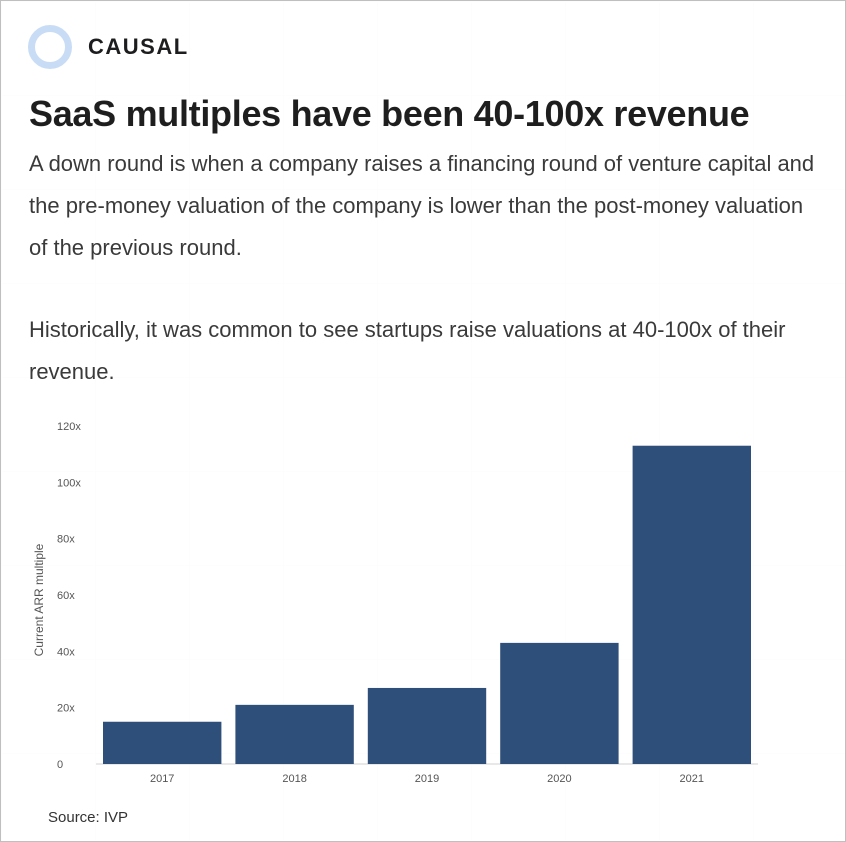 Image resolution: width=846 pixels, height=842 pixels. Describe the element at coordinates (692, 779) in the screenshot. I see `x-tick-label: 2021` at that location.